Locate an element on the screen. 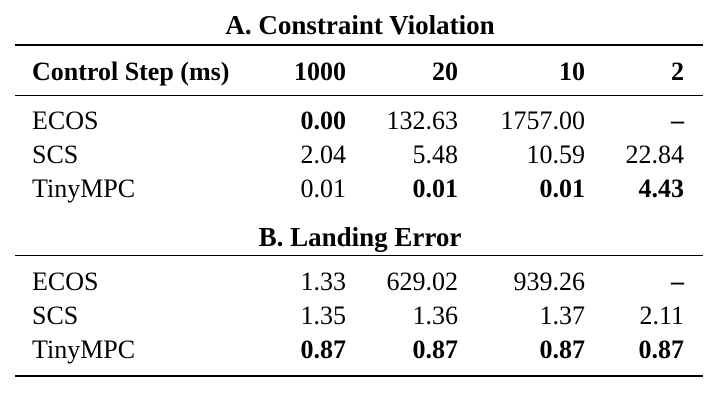 Image resolution: width=720 pixels, height=408 pixels. cell: 1757.00 is located at coordinates (543, 120).